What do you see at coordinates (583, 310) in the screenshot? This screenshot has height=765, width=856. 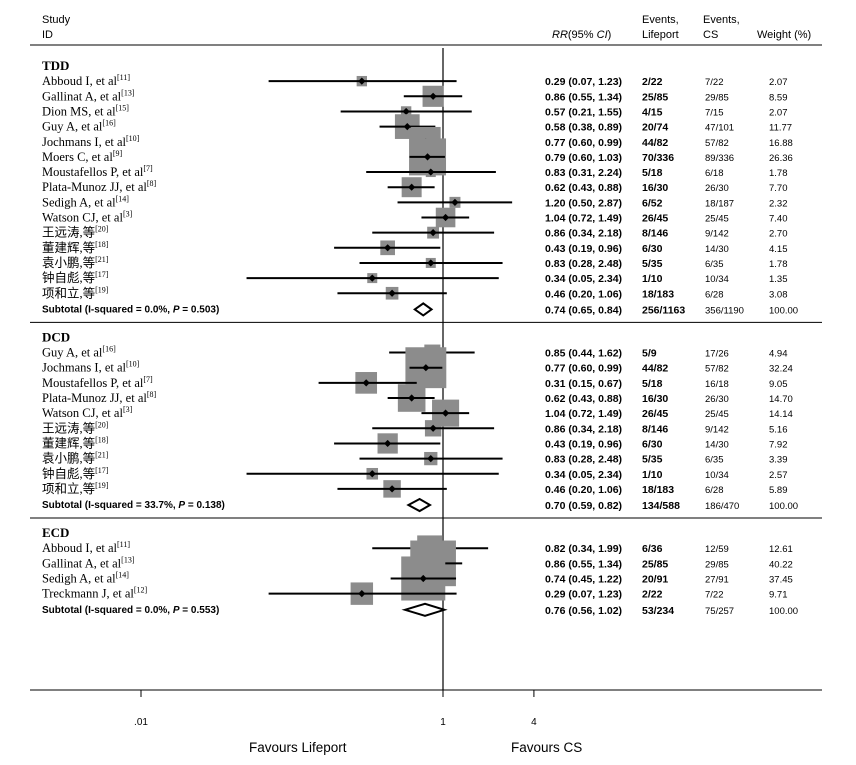 I see `subtotal-rr-ci: 0.74 (0.65, 0.84)` at bounding box center [583, 310].